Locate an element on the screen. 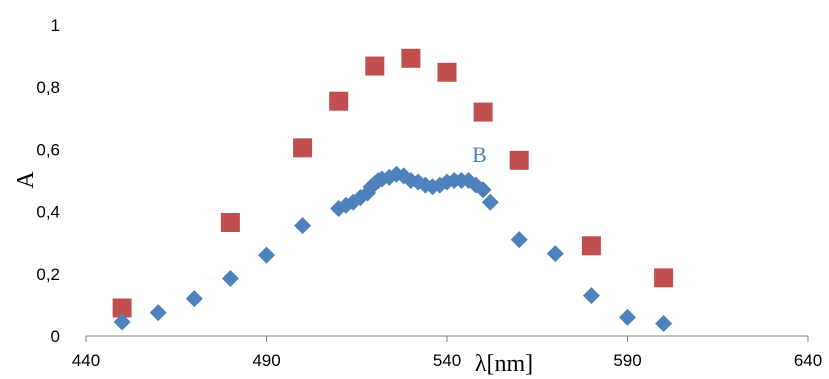 Image resolution: width=829 pixels, height=379 pixels. series-annotation-label: B is located at coordinates (479, 154).